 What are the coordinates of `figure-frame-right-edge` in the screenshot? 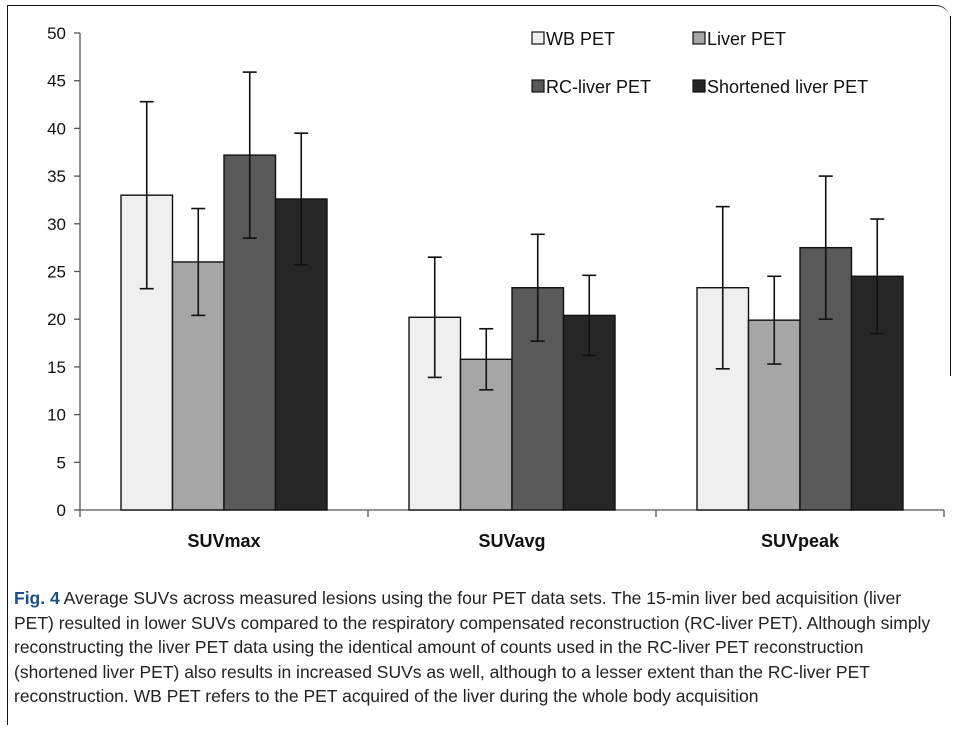 It's located at (950, 196).